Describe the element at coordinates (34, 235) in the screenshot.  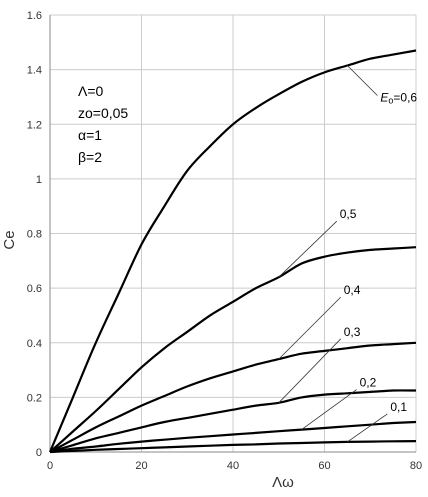
I see `y-tick-label: 0.8` at that location.